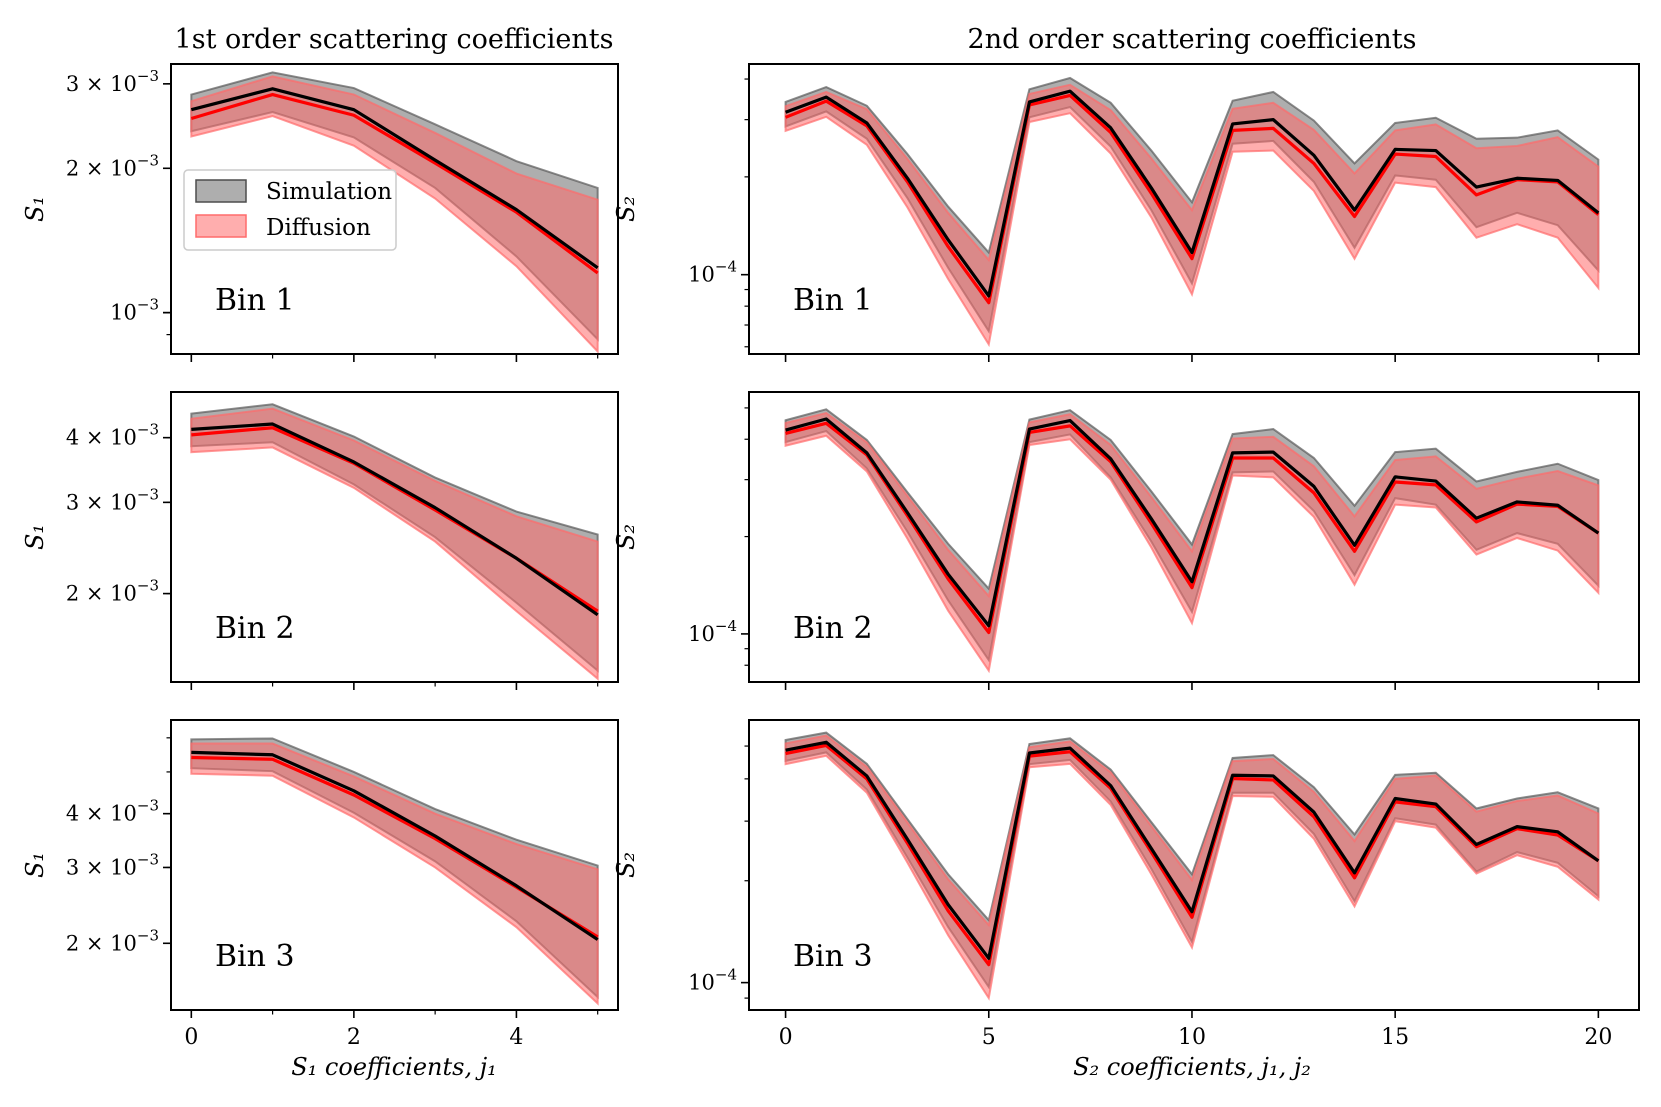 The width and height of the screenshot is (1661, 1107). Describe the element at coordinates (989, 1037) in the screenshot. I see `x-tick-label: 5` at that location.